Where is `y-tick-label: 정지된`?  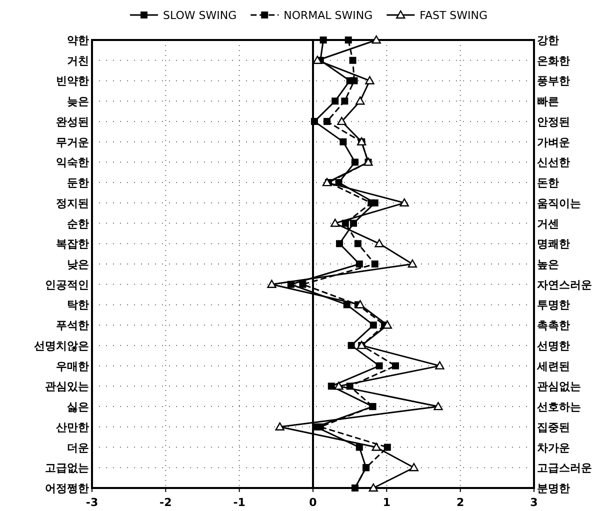 y-tick-label: 정지된 is located at coordinates (72, 203).